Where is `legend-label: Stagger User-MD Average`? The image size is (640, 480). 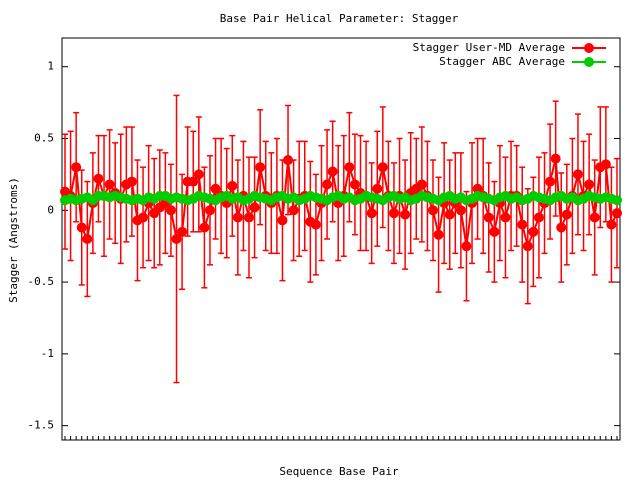 legend-label: Stagger User-MD Average is located at coordinates (489, 47).